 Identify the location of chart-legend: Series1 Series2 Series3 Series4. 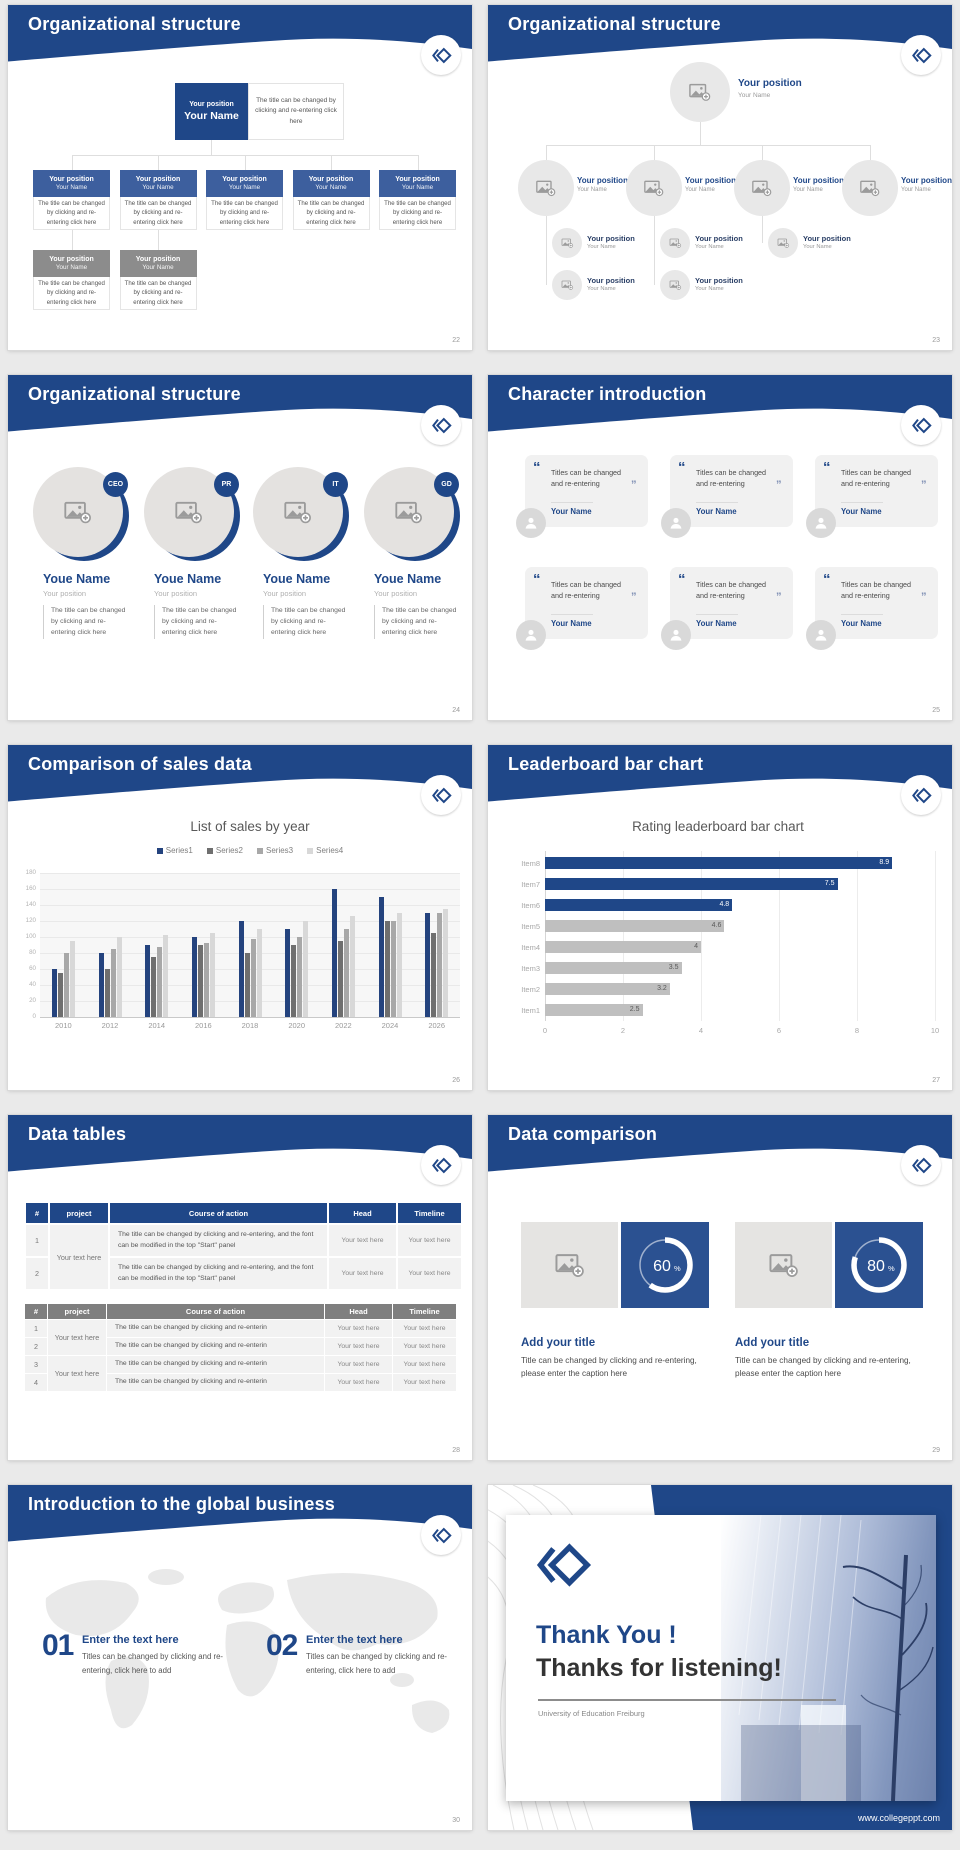
(250, 850).